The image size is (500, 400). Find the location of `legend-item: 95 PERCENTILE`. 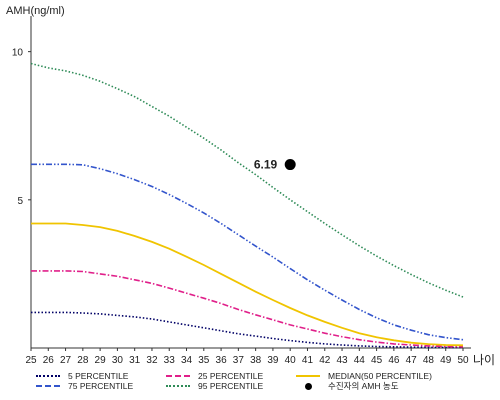

legend-item: 95 PERCENTILE is located at coordinates (231, 386).